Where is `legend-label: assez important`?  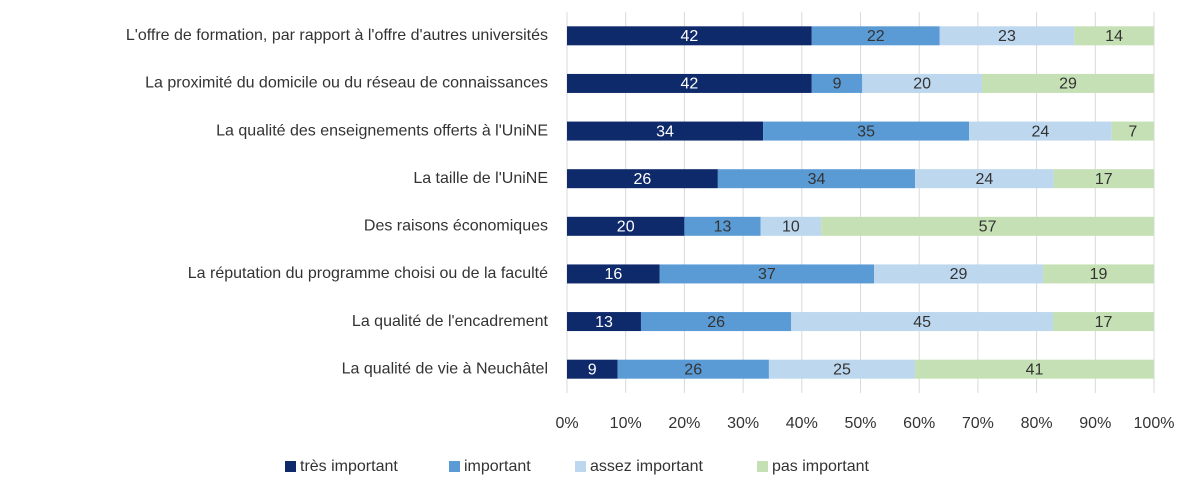
legend-label: assez important is located at coordinates (646, 466).